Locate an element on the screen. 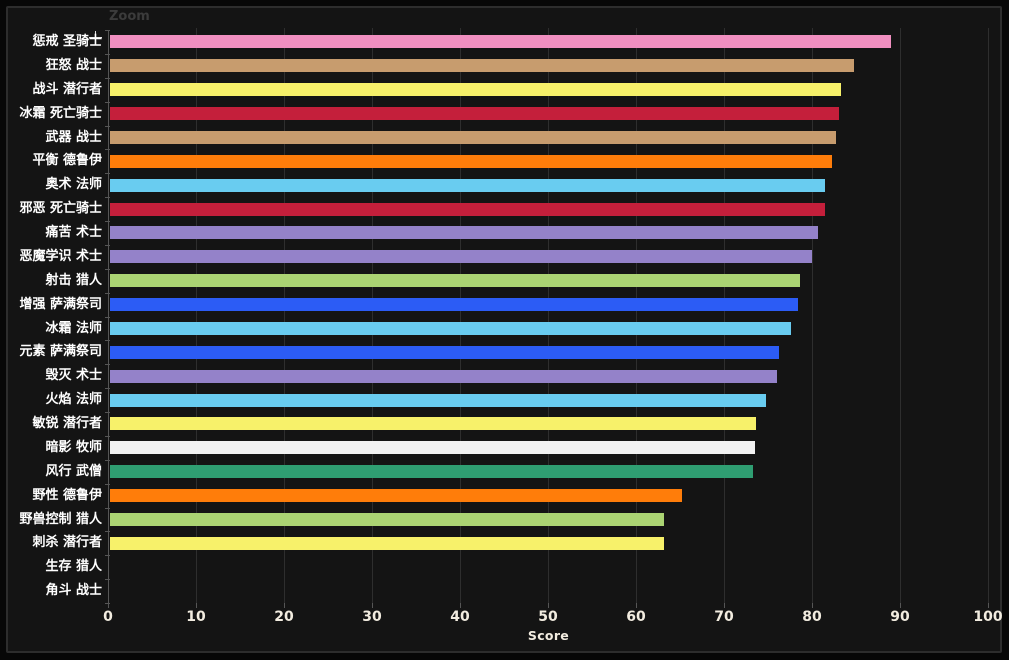 The height and width of the screenshot is (660, 1009). x-axis-title: Score is located at coordinates (548, 635).